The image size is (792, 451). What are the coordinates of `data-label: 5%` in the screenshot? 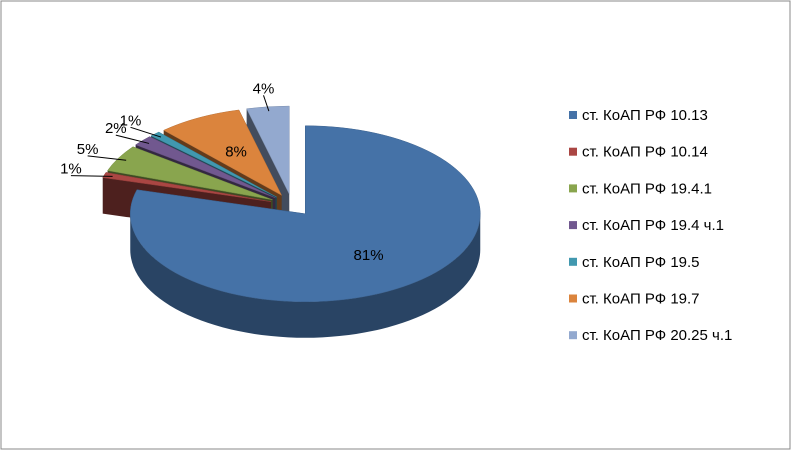 It's located at (88, 149).